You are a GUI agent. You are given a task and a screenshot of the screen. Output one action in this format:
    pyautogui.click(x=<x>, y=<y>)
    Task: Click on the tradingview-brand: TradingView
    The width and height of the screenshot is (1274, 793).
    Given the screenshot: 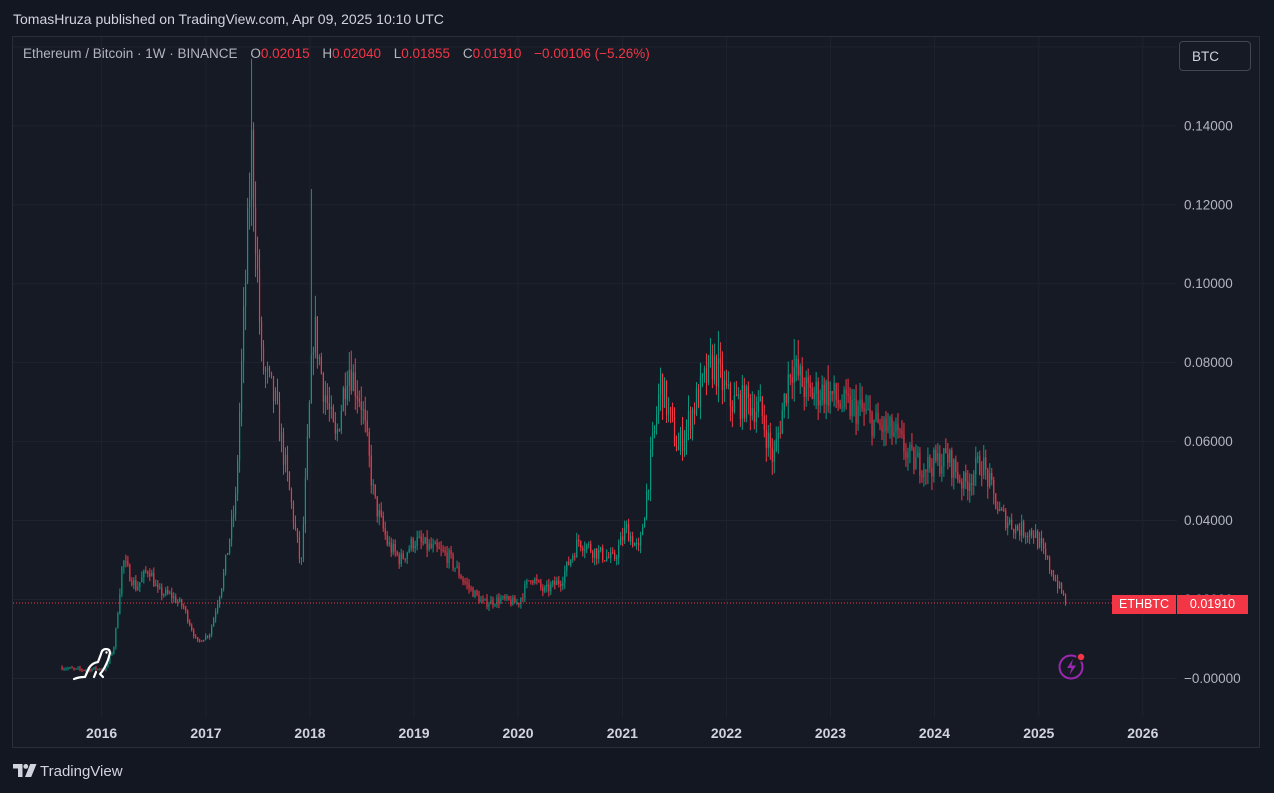 What is the action you would take?
    pyautogui.click(x=81, y=771)
    